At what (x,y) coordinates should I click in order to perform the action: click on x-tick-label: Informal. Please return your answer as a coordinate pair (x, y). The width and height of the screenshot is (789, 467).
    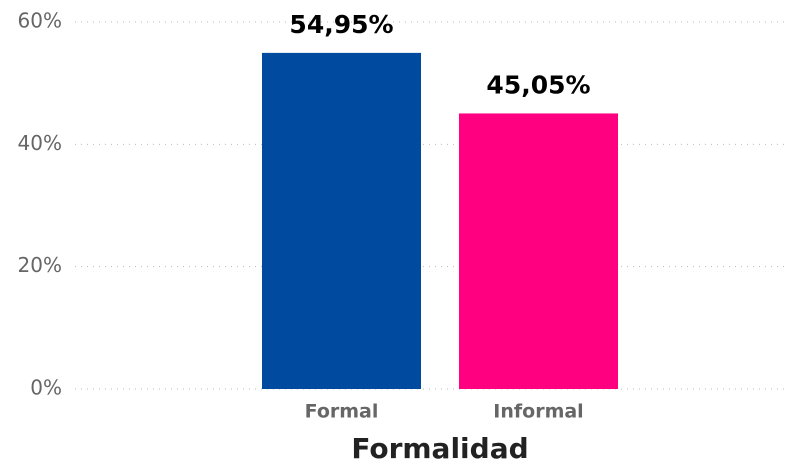
    Looking at the image, I should click on (538, 412).